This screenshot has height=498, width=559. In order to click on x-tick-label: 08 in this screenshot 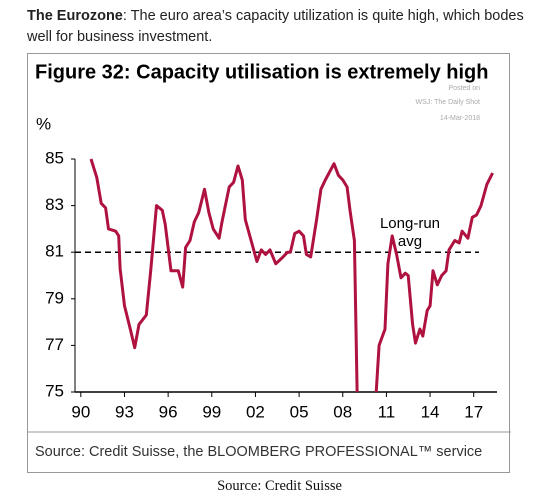, I will do `click(342, 411)`.